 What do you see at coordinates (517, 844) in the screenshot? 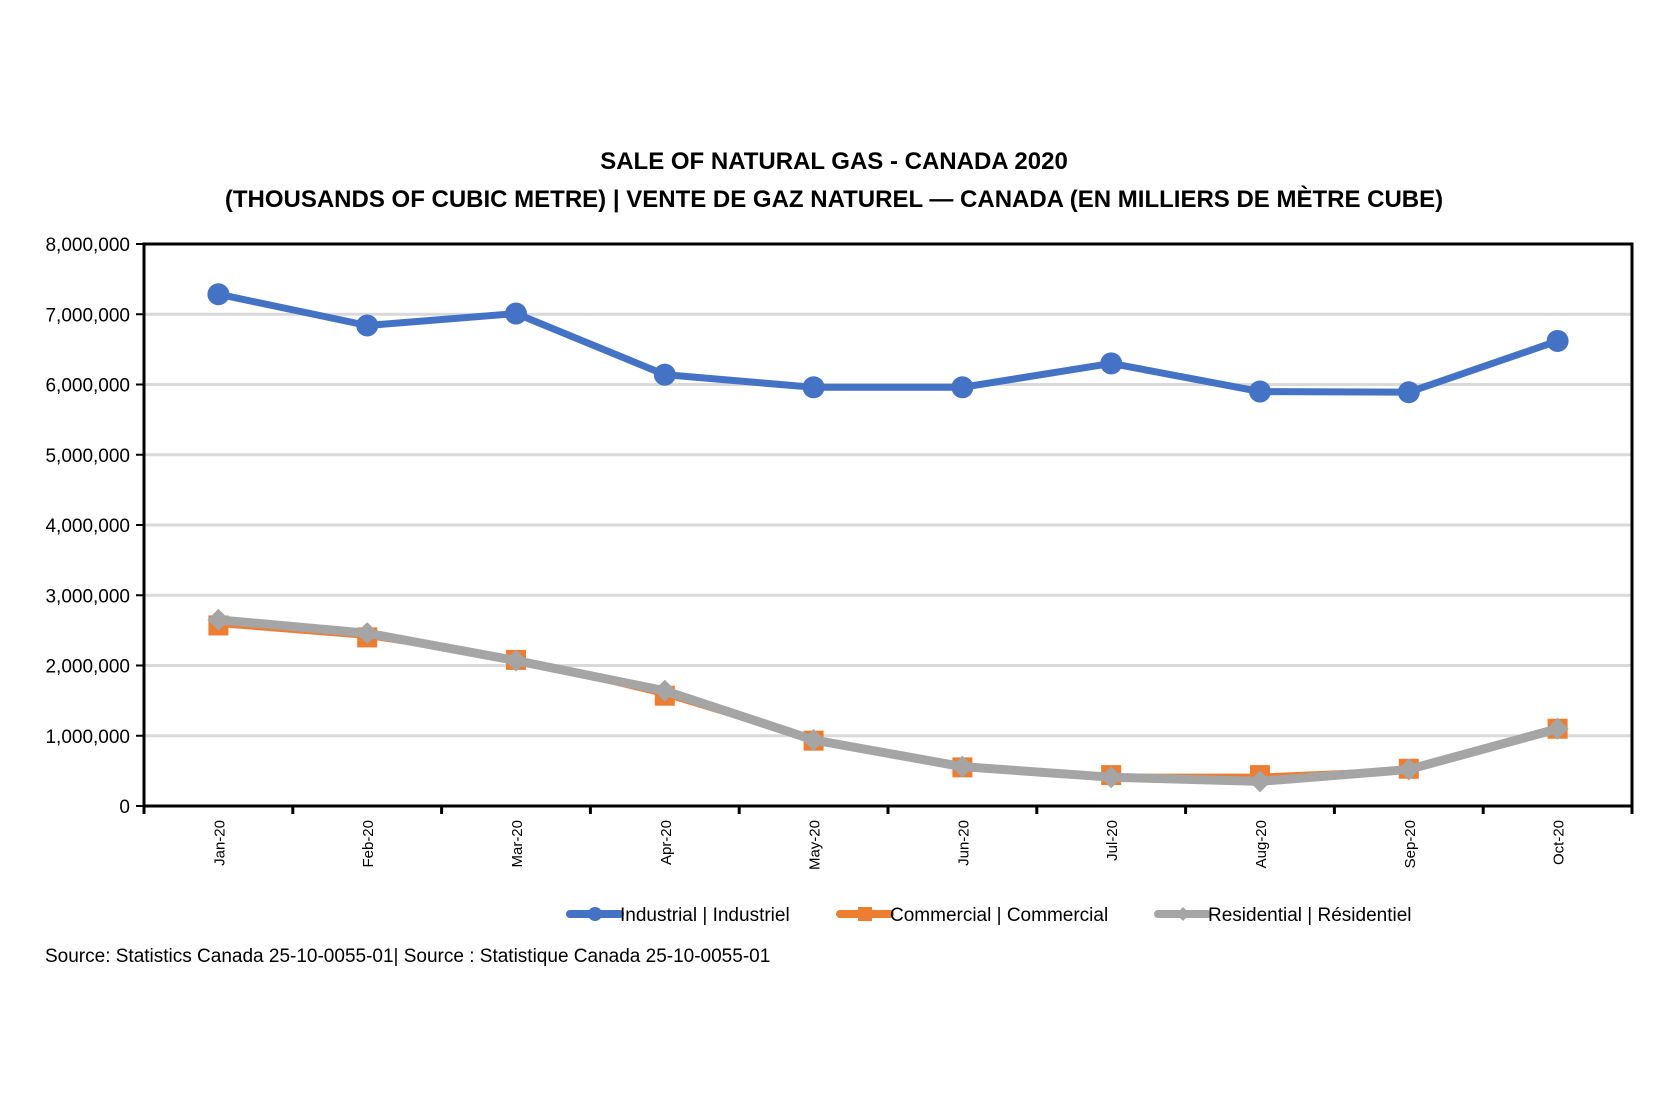
I see `x-tick-label: Mar-20` at bounding box center [517, 844].